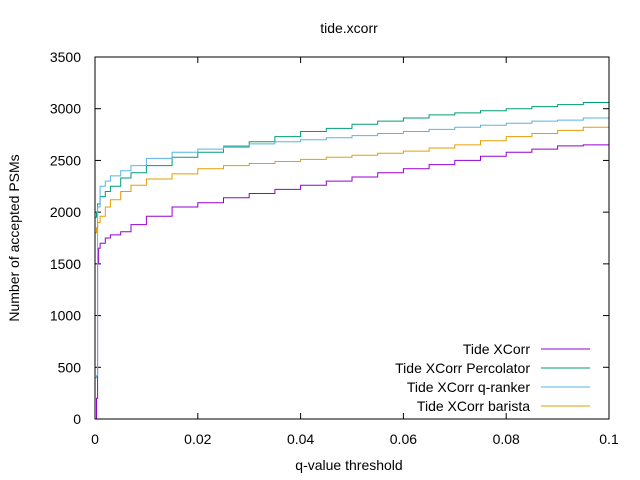 This screenshot has width=640, height=480. Describe the element at coordinates (197, 439) in the screenshot. I see `x-tick-label: 0.02` at that location.